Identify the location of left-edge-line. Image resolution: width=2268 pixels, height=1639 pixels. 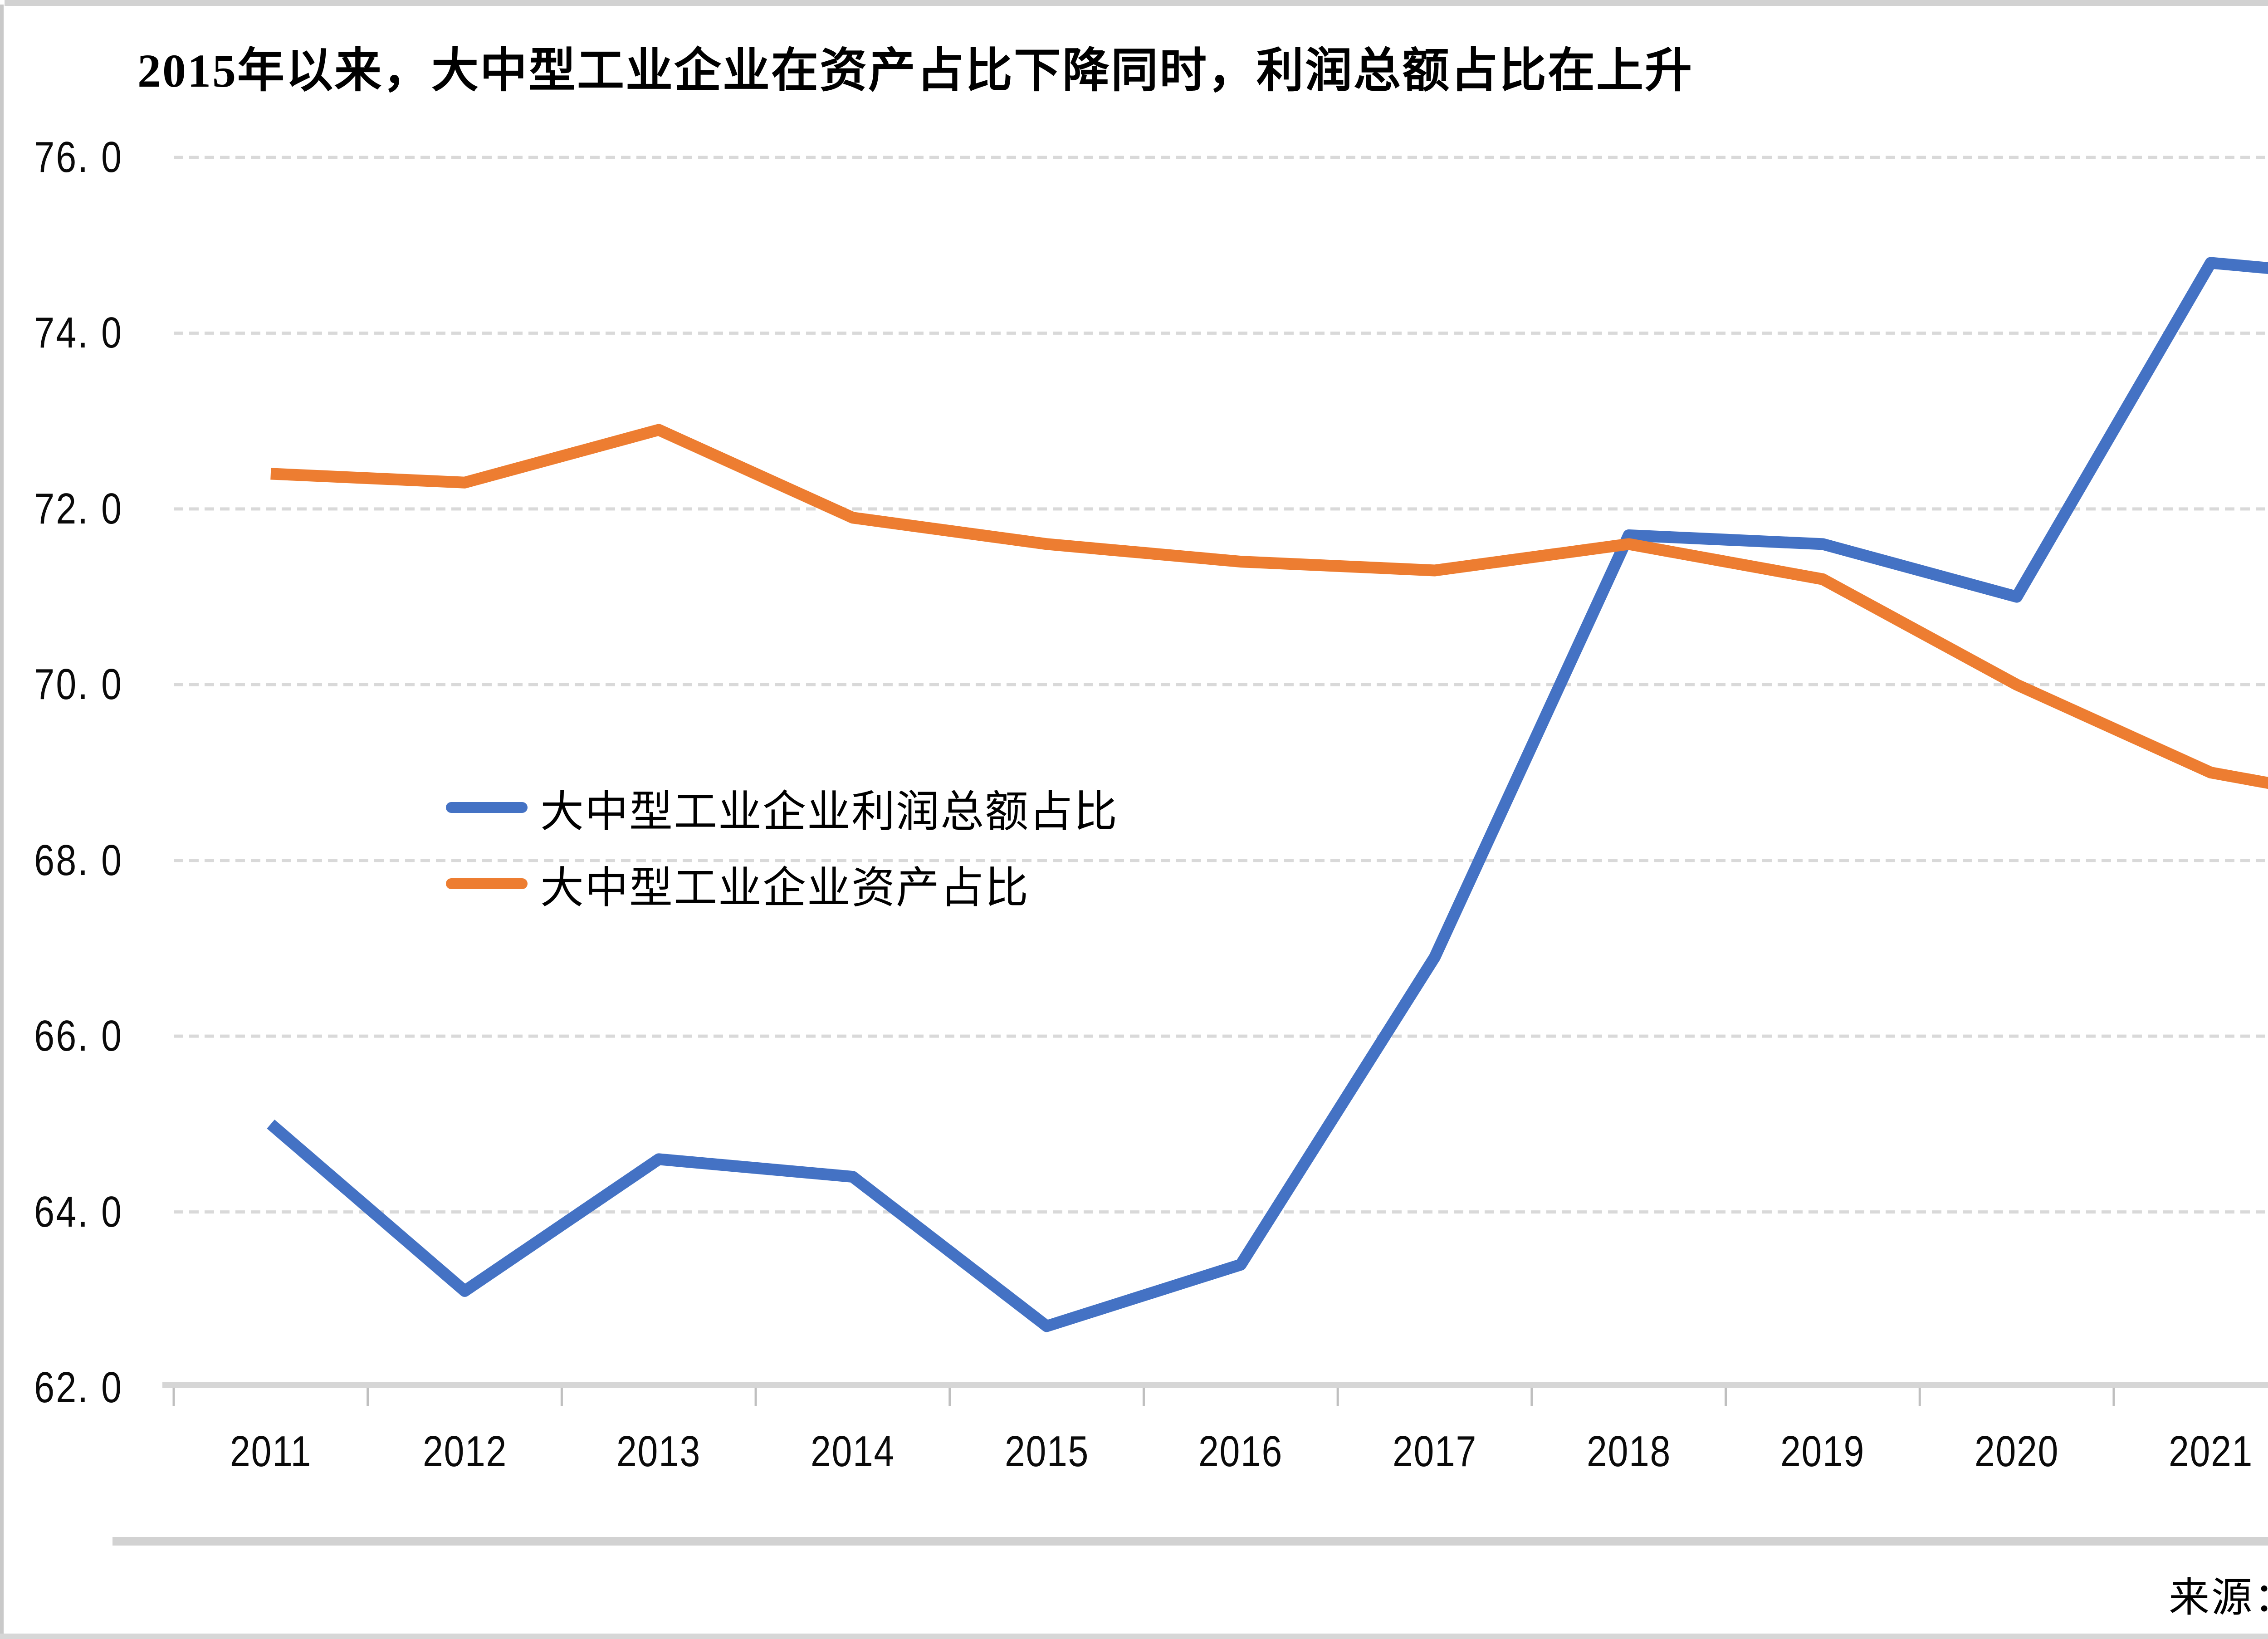
(2, 822).